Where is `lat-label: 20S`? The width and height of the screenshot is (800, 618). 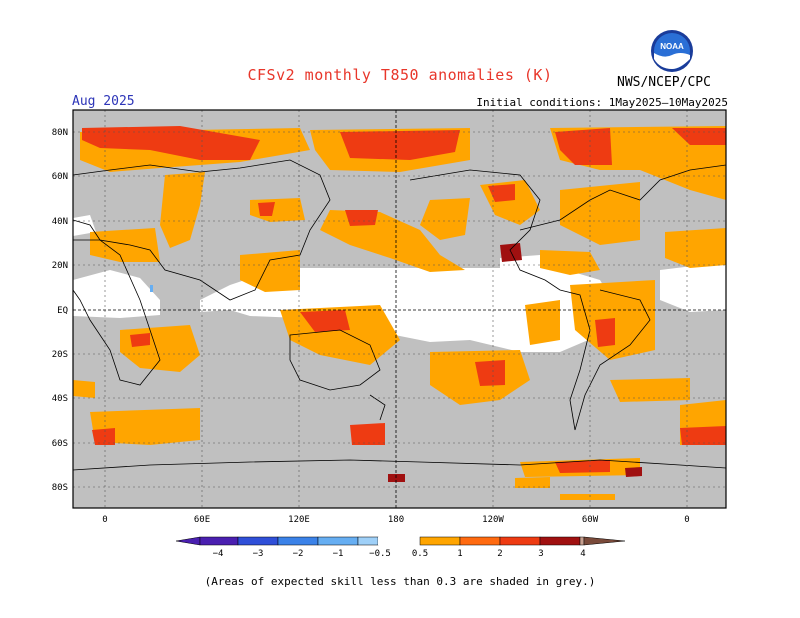 lat-label: 20S is located at coordinates (60, 355).